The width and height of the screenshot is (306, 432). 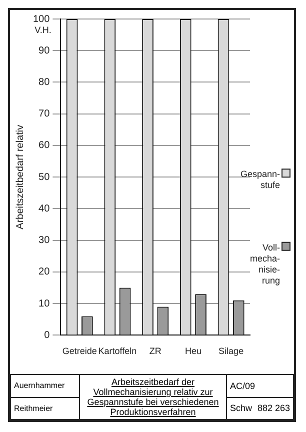 I want to click on y-axis-title: Arbeitszeitbedarf relativ, so click(x=20, y=177).